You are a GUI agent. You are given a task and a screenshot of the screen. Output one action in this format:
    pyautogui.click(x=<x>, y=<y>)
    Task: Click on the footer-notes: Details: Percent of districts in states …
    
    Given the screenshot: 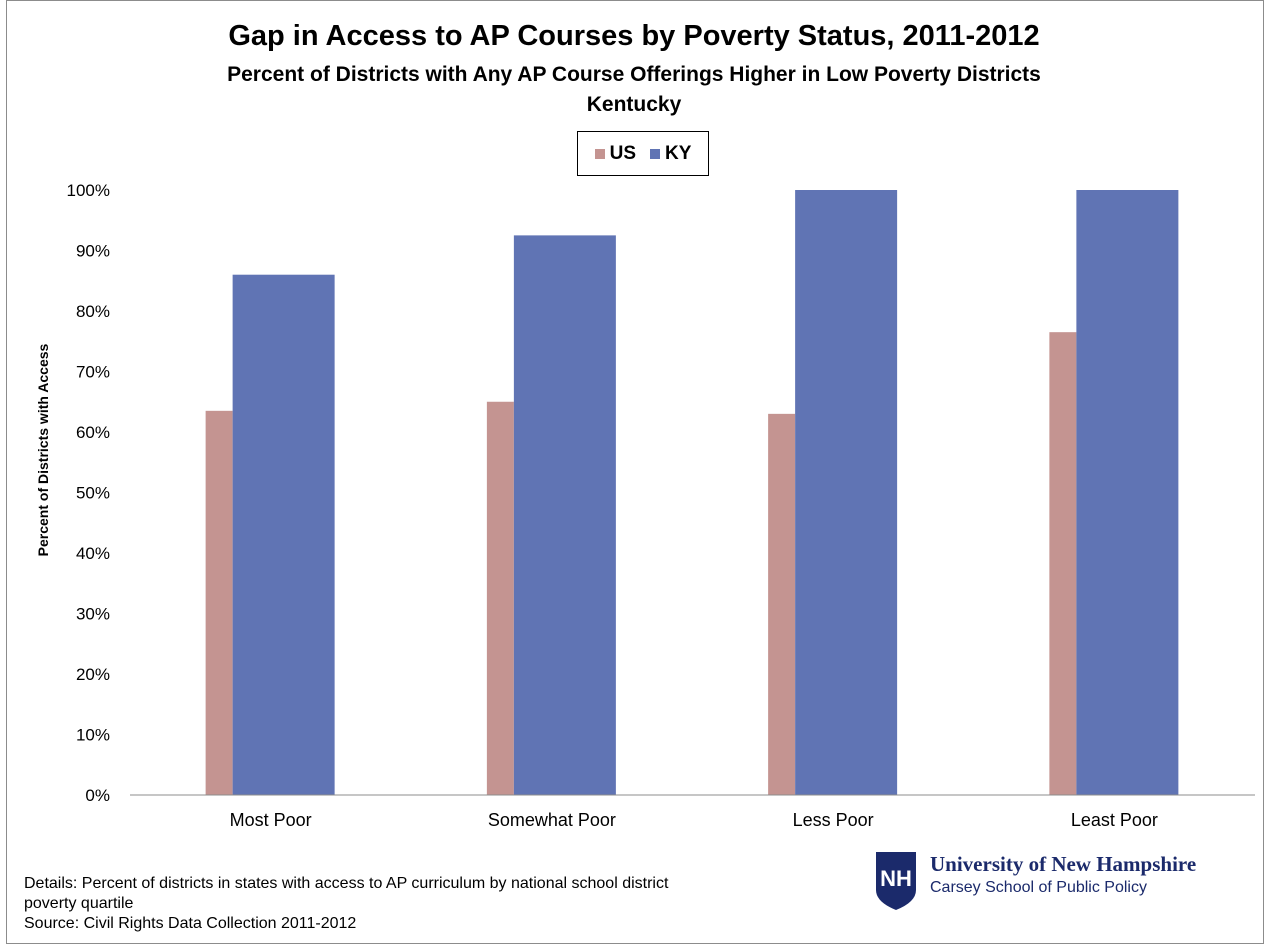 What is the action you would take?
    pyautogui.click(x=424, y=904)
    